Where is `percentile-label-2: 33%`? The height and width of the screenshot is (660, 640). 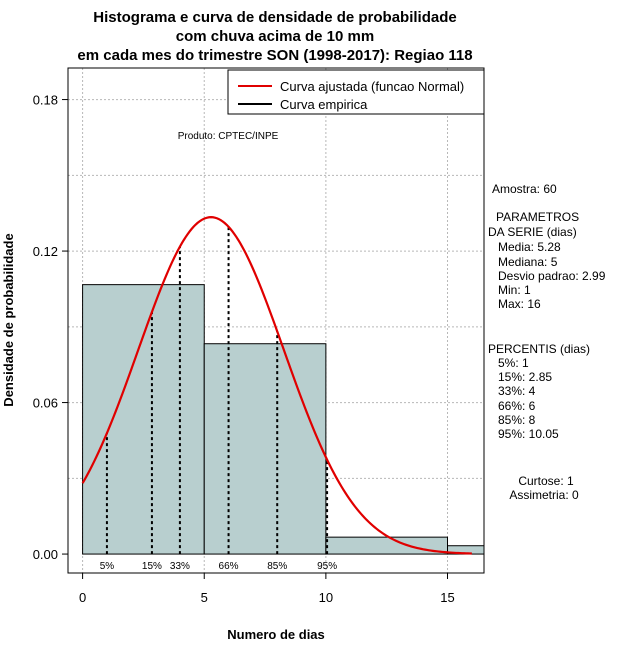
percentile-label-2: 33% is located at coordinates (180, 566).